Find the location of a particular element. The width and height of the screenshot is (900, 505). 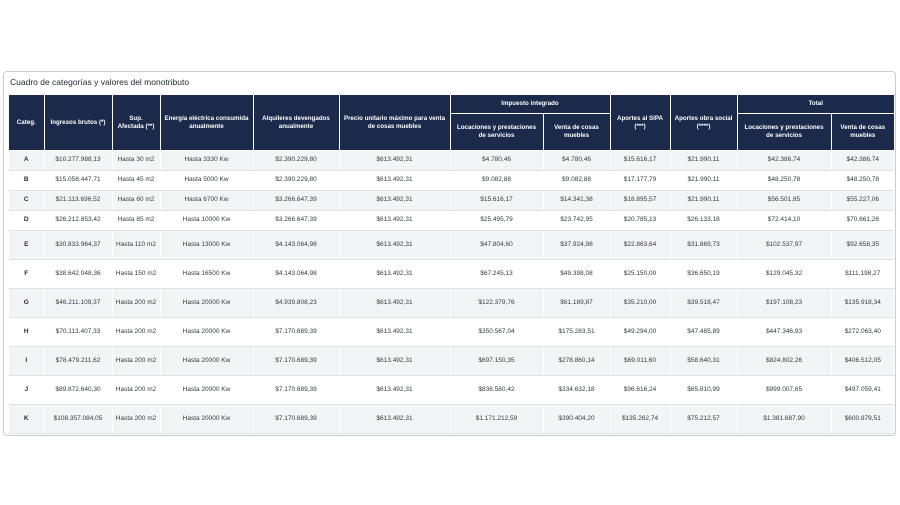

cell-obra-social: $36.650,19 is located at coordinates (704, 274).